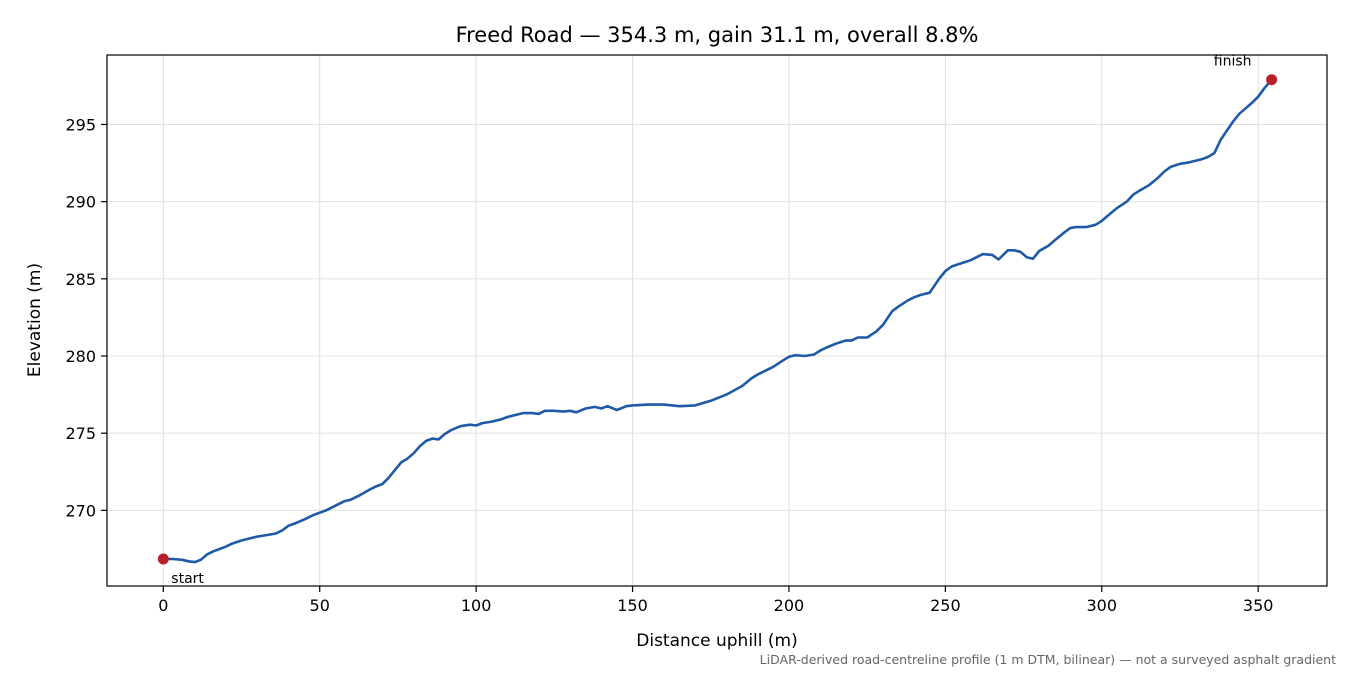 This screenshot has height=675, width=1350. What do you see at coordinates (163, 559) in the screenshot?
I see `start-marker` at bounding box center [163, 559].